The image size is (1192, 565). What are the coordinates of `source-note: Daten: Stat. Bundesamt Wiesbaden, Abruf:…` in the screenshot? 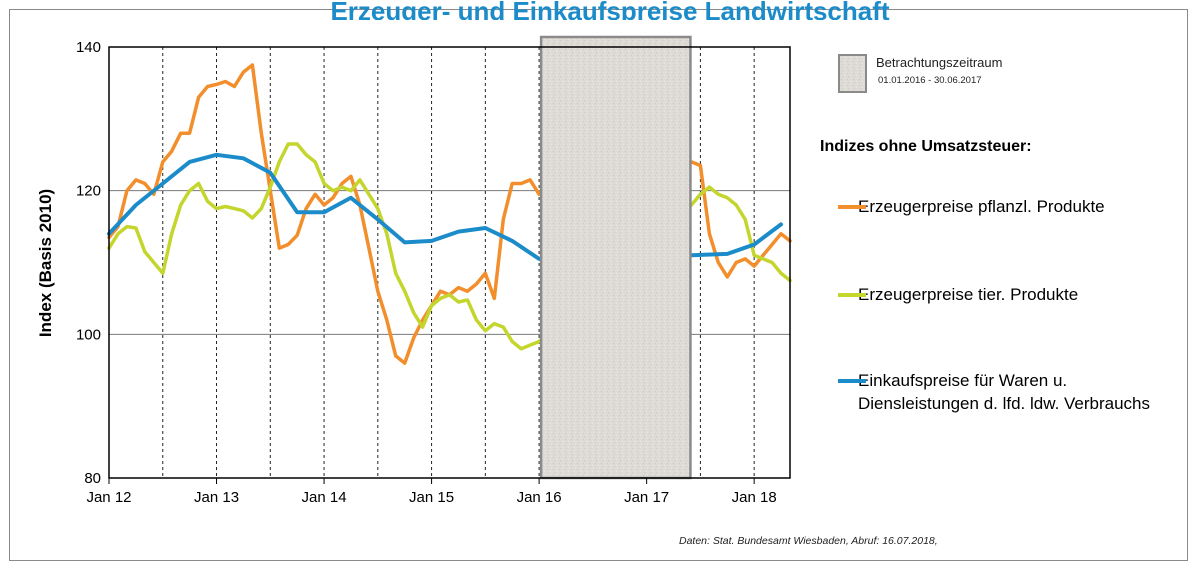 It's located at (808, 541).